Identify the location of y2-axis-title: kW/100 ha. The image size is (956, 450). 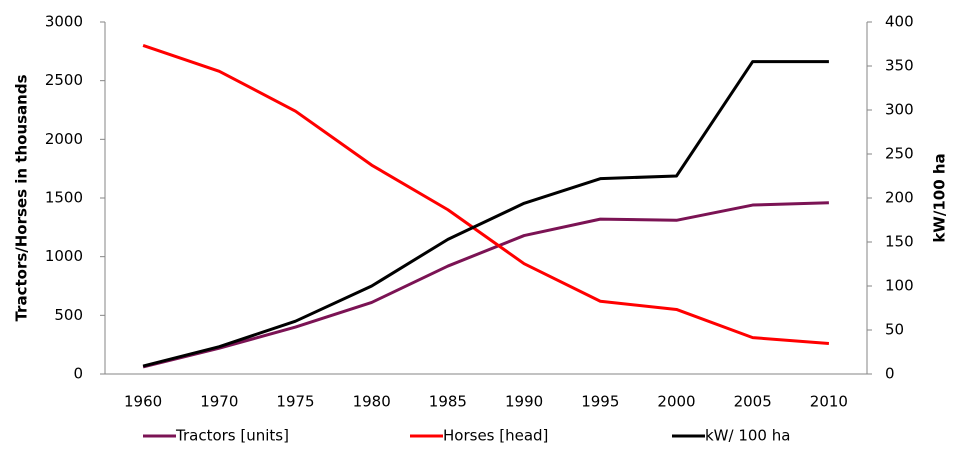
(940, 197).